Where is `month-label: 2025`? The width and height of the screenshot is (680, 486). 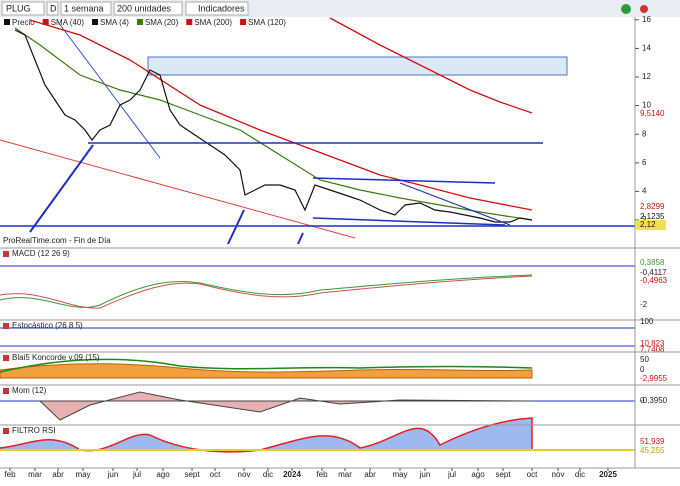 month-label: 2025 is located at coordinates (608, 474).